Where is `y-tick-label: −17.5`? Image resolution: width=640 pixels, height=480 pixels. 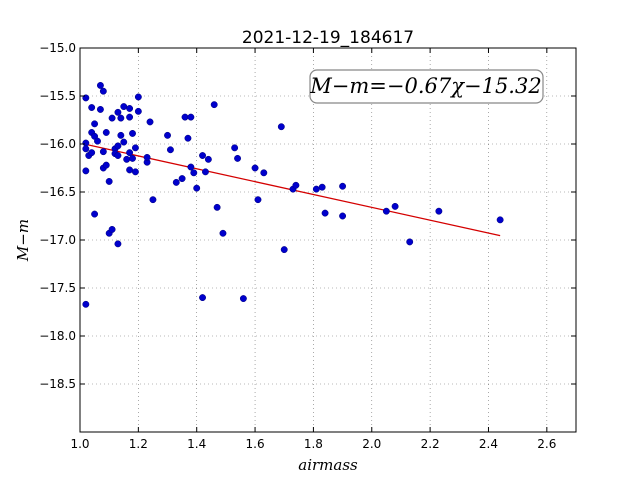 y-tick-label: −17.5 is located at coordinates (57, 288).